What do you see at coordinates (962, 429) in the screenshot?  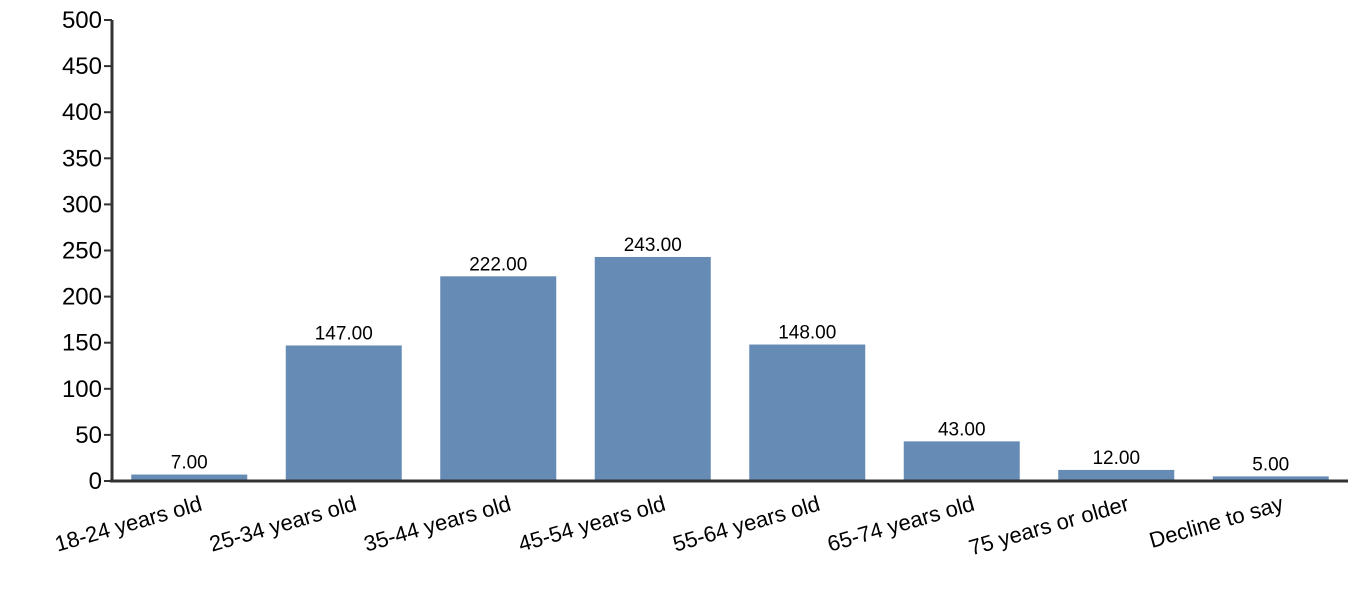 I see `value-label: 43.00` at bounding box center [962, 429].